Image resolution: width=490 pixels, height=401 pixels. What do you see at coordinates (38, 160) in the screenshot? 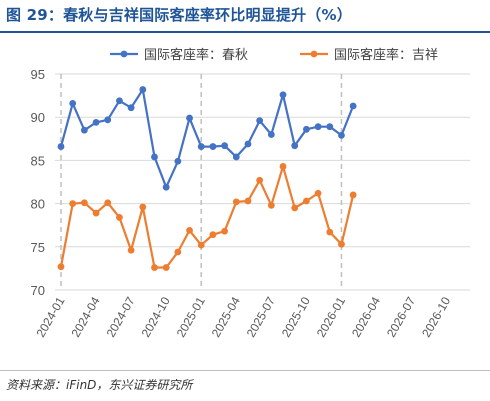
I see `y-tick-label: 85` at bounding box center [38, 160].